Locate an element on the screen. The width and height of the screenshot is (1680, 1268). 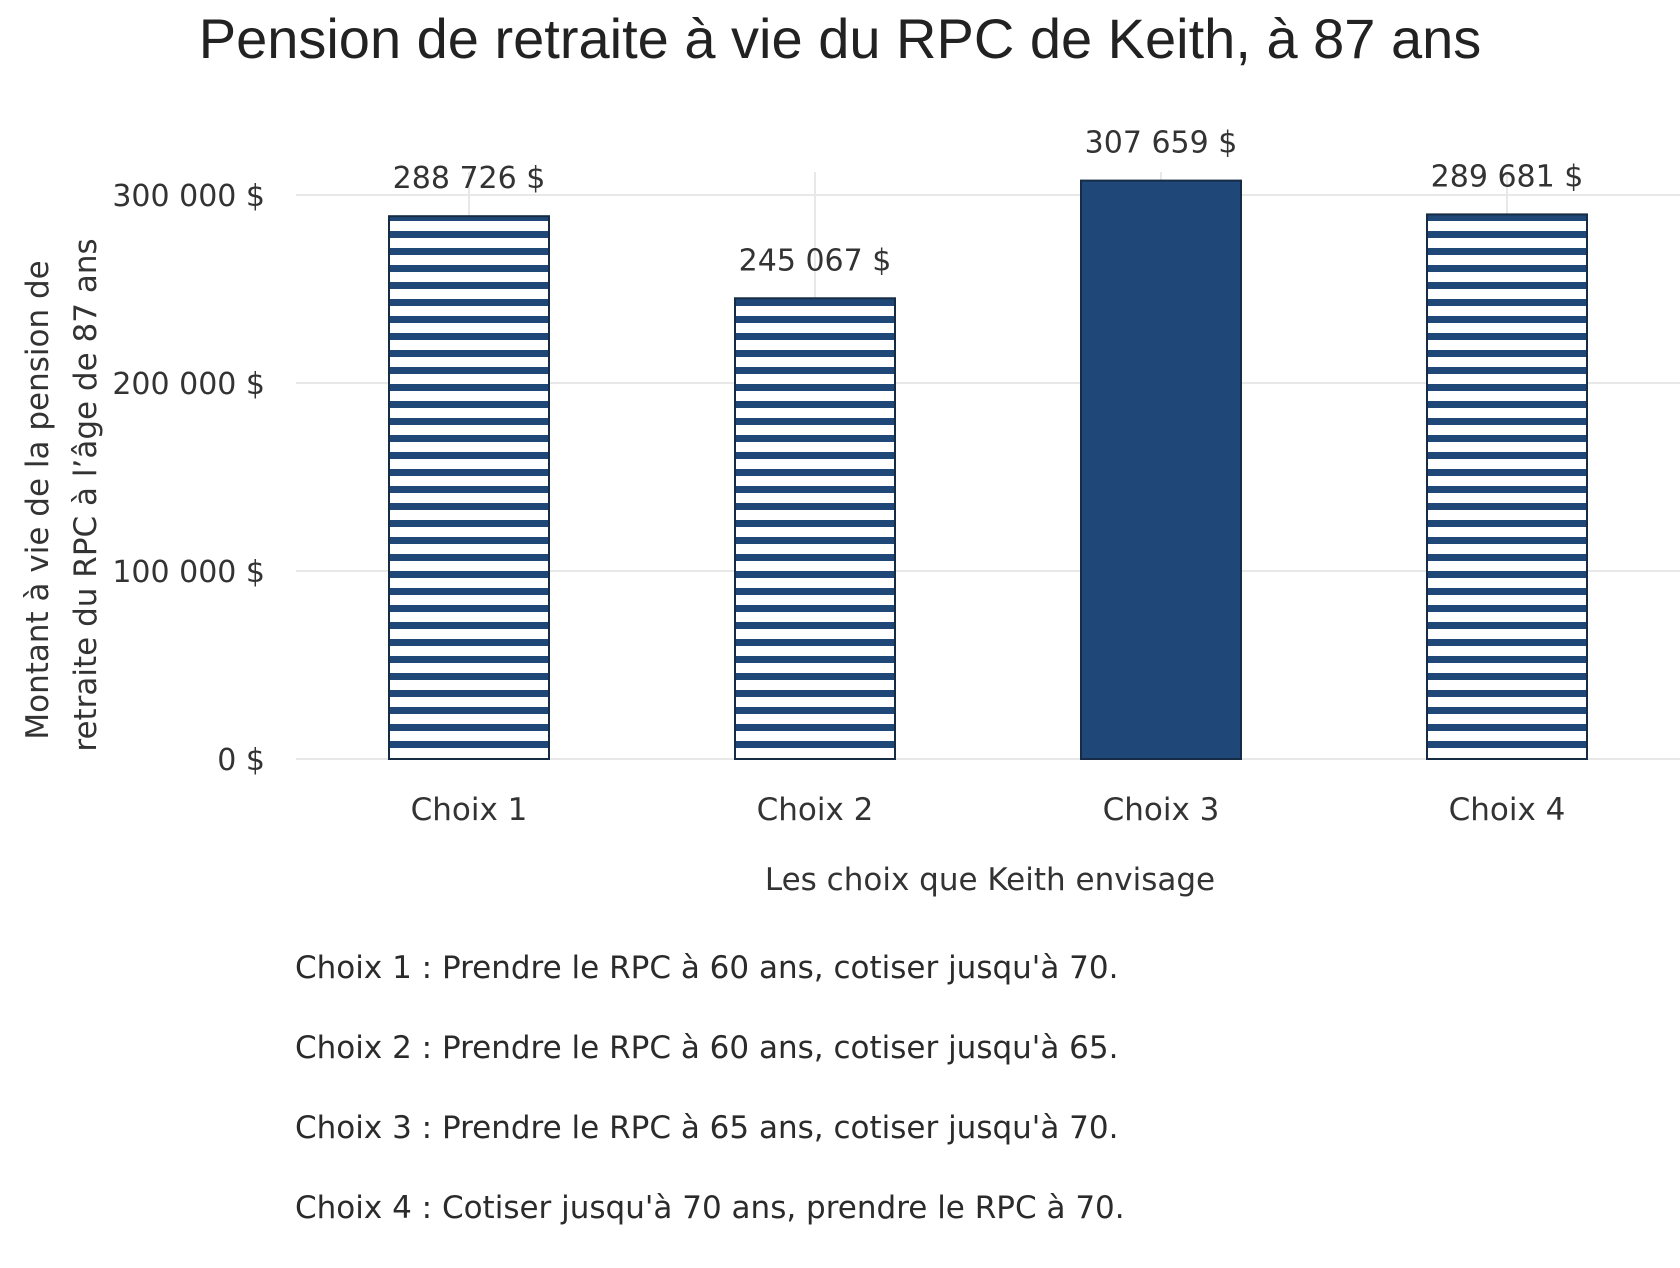
x-tick-label-4: Choix 4 is located at coordinates (1507, 810).